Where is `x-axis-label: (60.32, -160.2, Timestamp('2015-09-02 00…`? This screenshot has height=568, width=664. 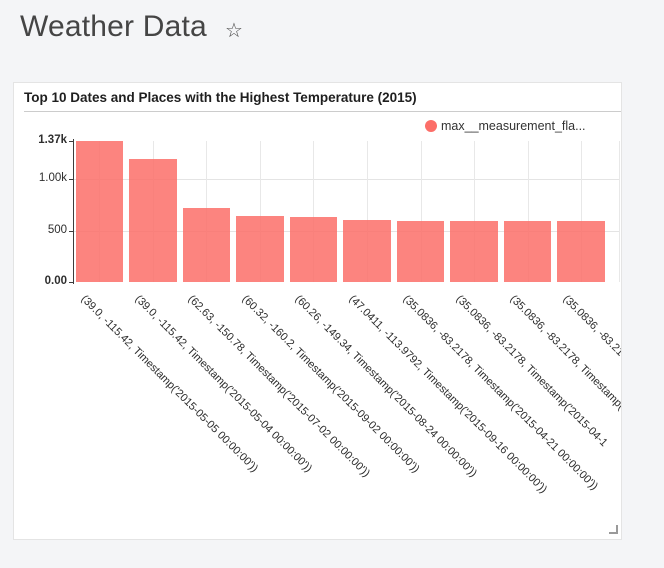
x-axis-label: (60.32, -160.2, Timestamp('2015-09-02 00… is located at coordinates (330, 384).